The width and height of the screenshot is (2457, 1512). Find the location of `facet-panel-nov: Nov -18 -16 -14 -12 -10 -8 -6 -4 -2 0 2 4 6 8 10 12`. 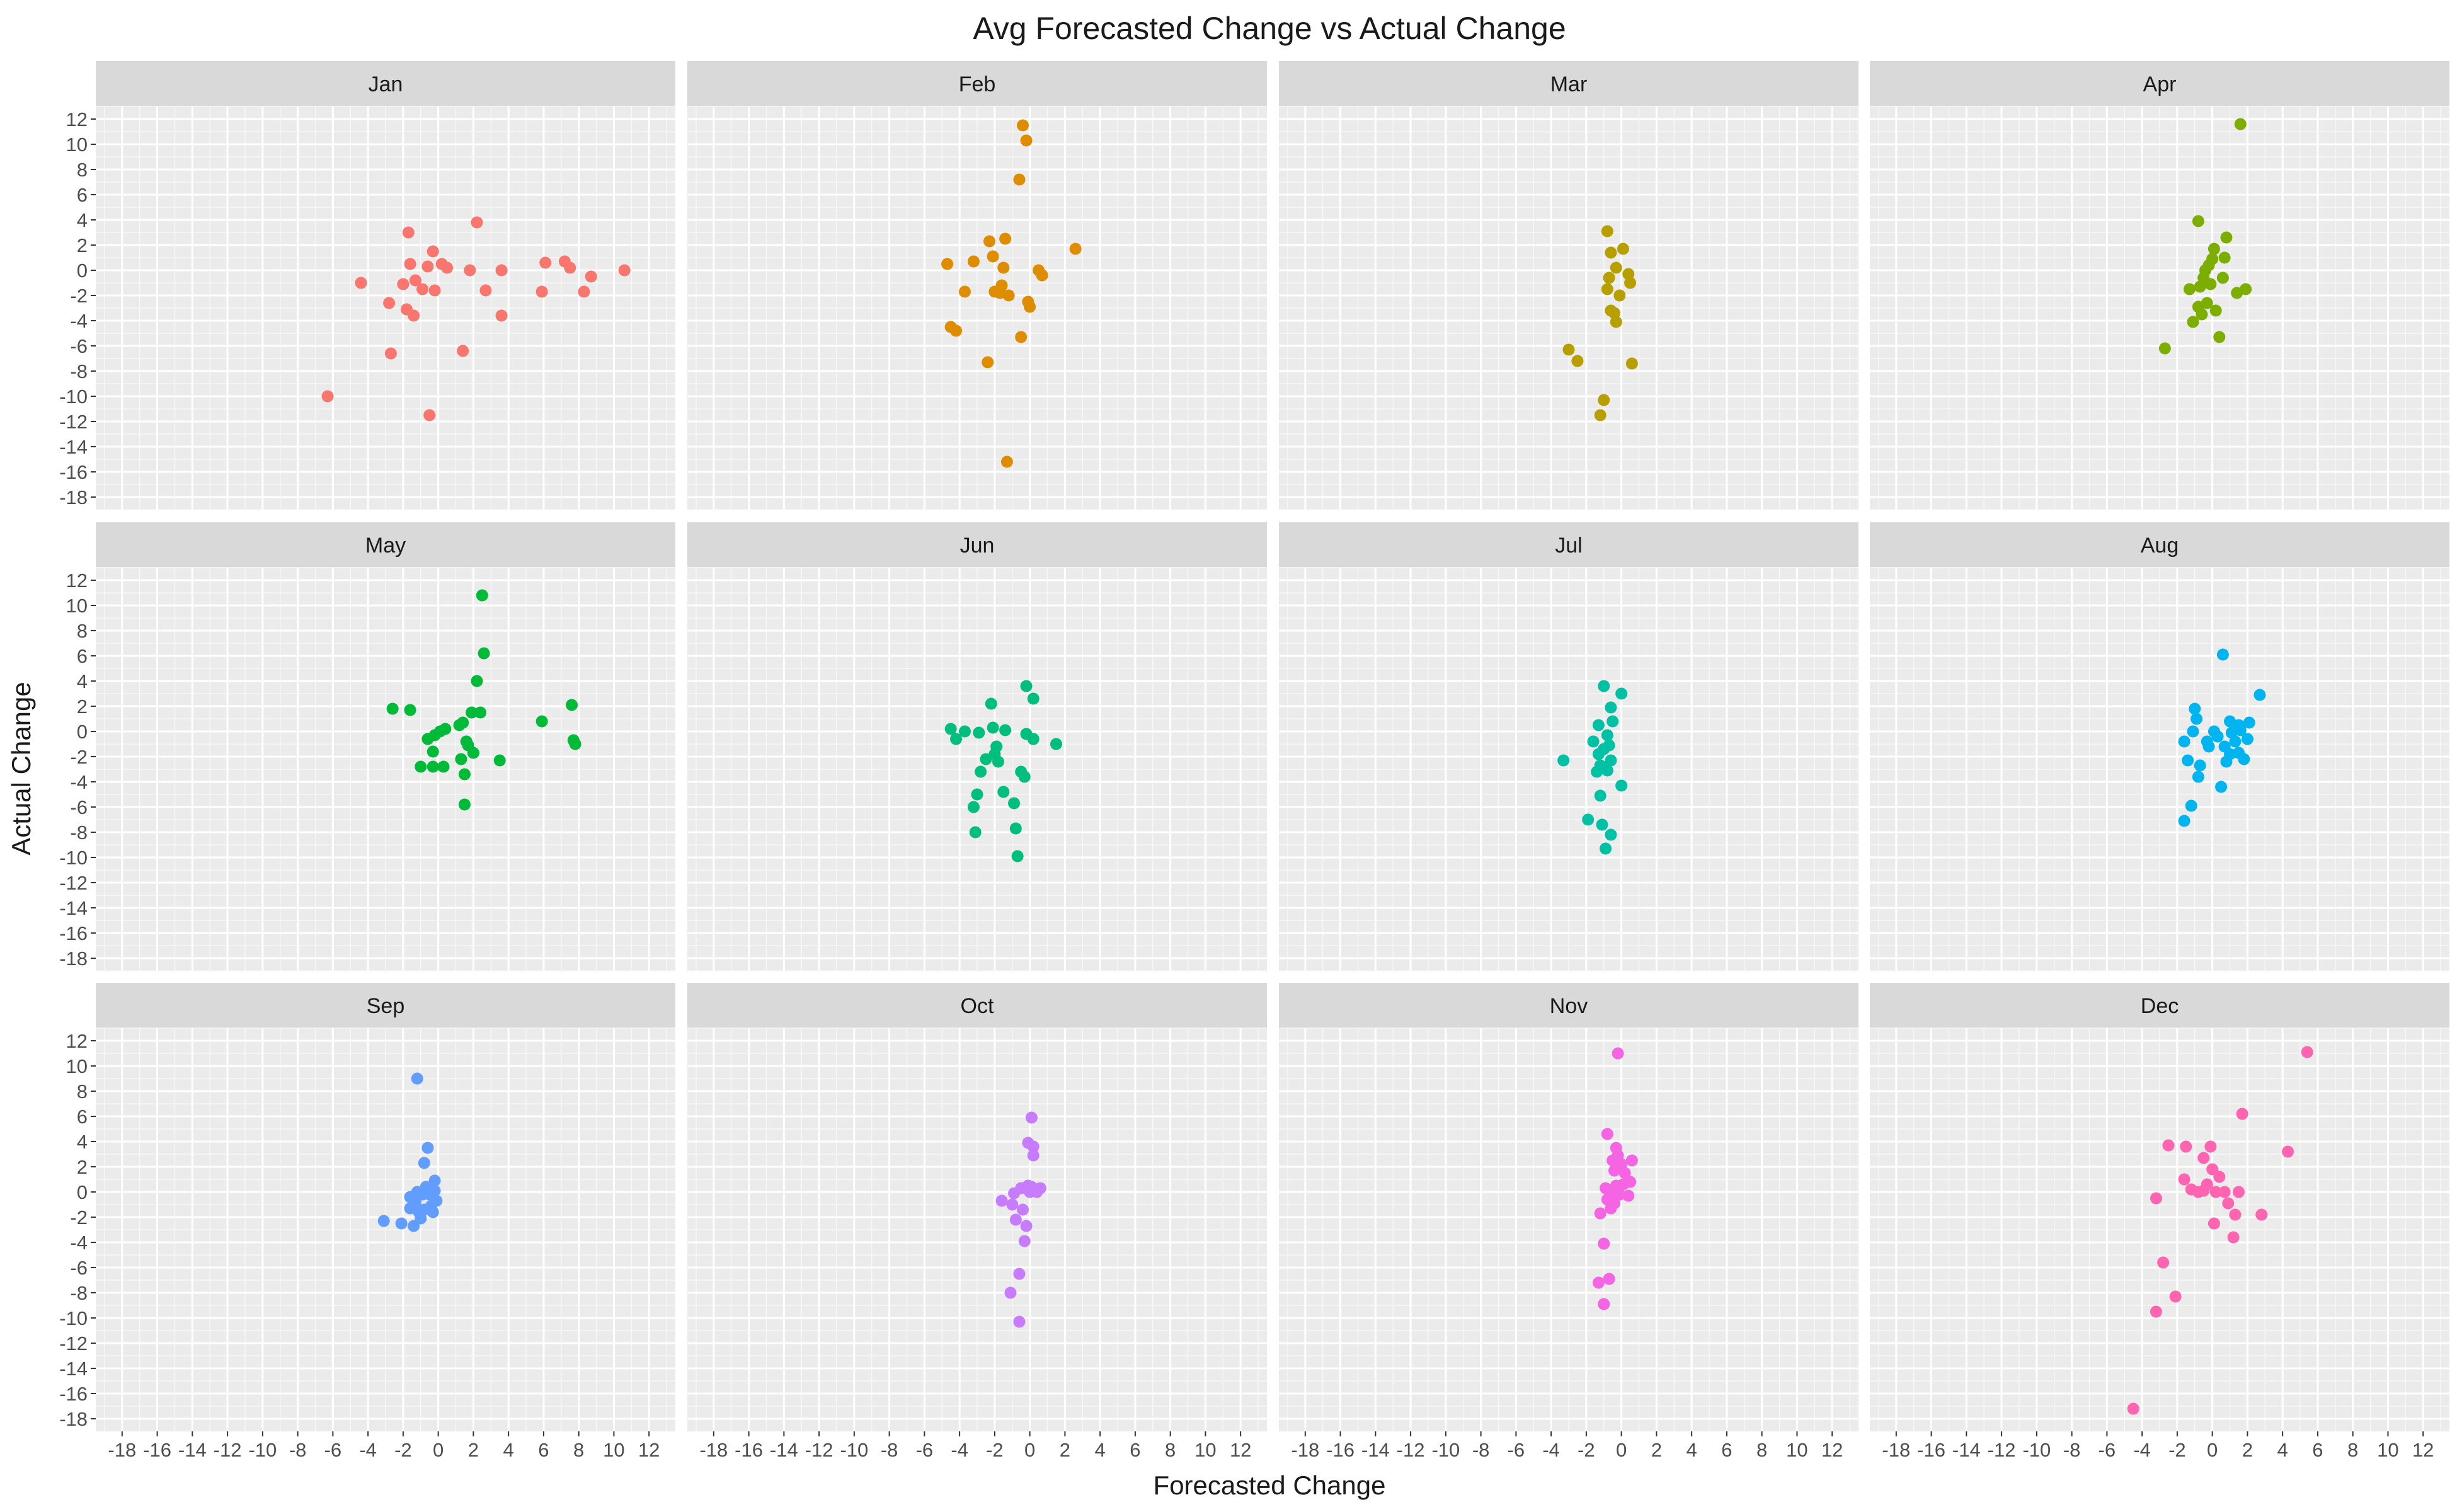

facet-panel-nov: Nov -18 -16 -14 -12 -10 -8 -6 -4 -2 0 2 4 6 8 10 12 is located at coordinates (1568, 1222).